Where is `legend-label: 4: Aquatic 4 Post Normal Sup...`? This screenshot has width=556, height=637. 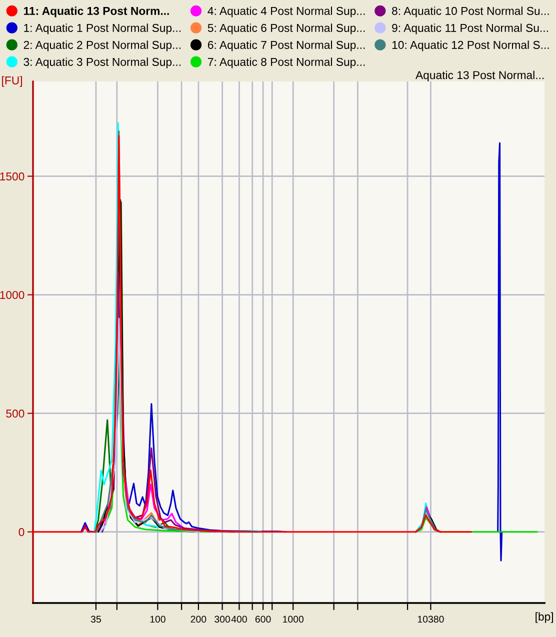 legend-label: 4: Aquatic 4 Post Normal Sup... is located at coordinates (286, 12).